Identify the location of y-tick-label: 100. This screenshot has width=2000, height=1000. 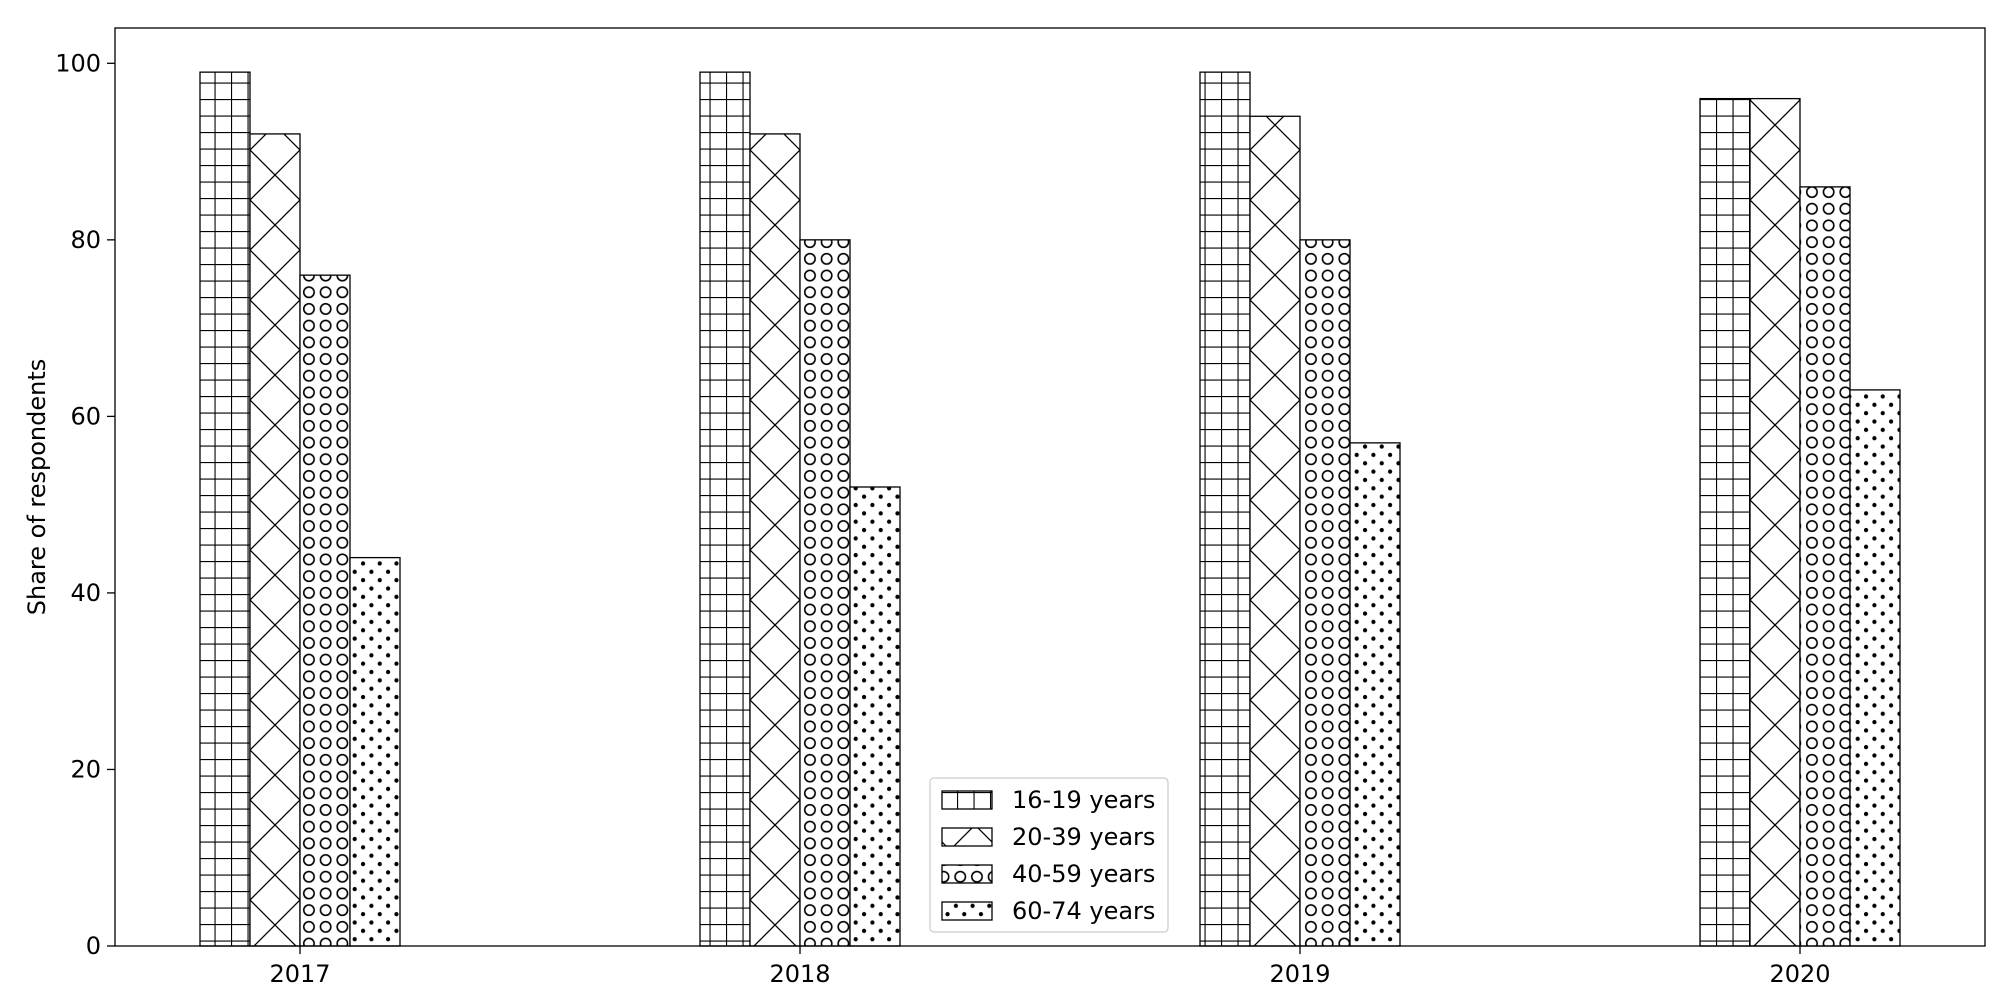
(78, 63).